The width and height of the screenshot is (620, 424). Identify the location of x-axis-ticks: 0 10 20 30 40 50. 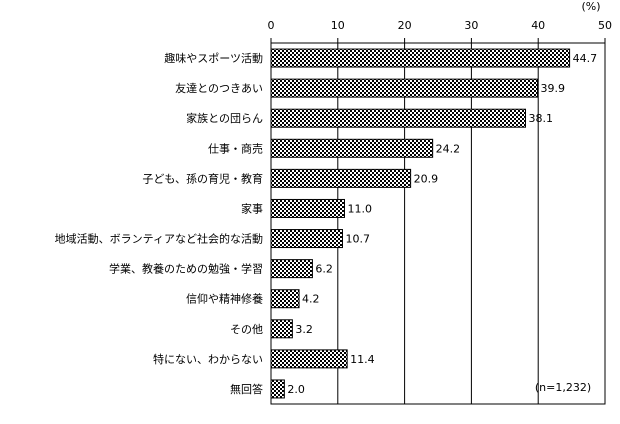
(440, 31).